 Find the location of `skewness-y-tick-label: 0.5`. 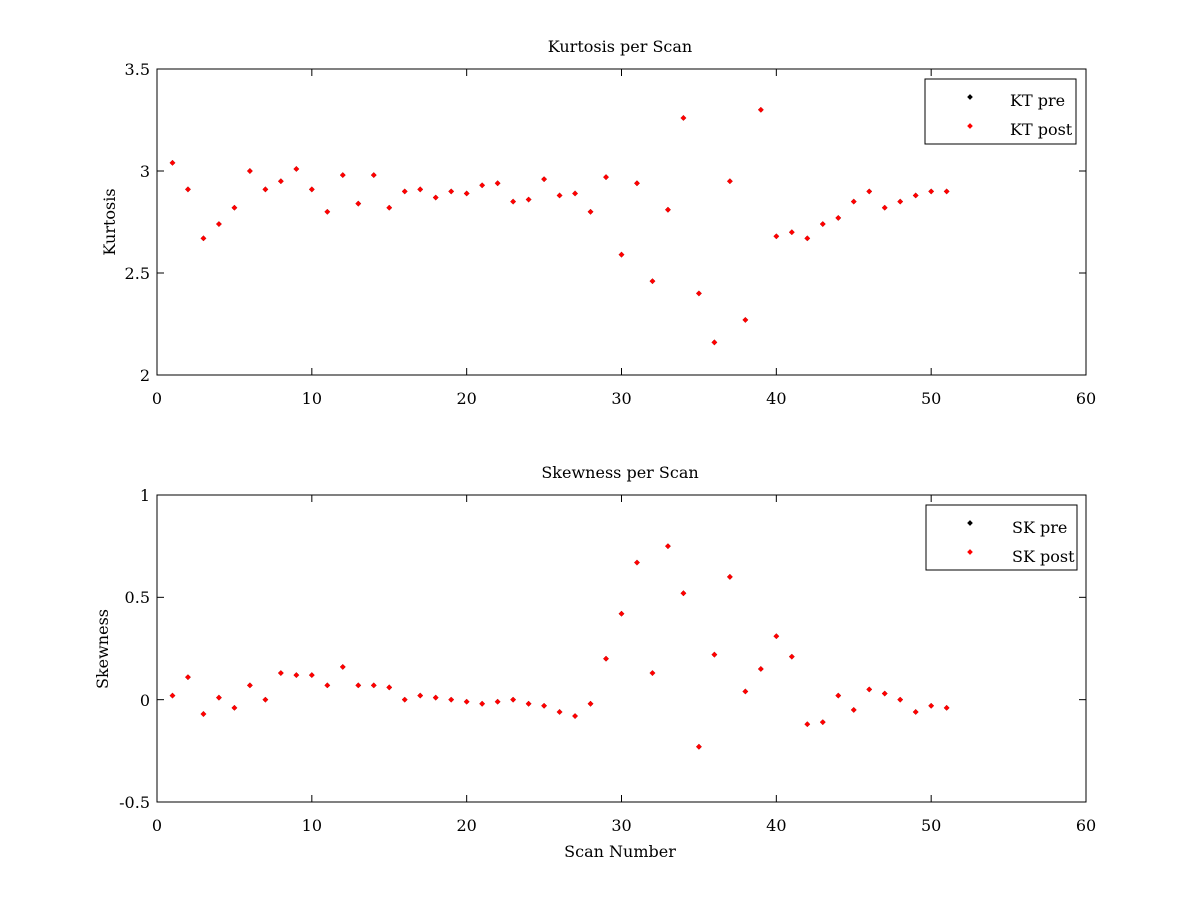

skewness-y-tick-label: 0.5 is located at coordinates (137, 597).